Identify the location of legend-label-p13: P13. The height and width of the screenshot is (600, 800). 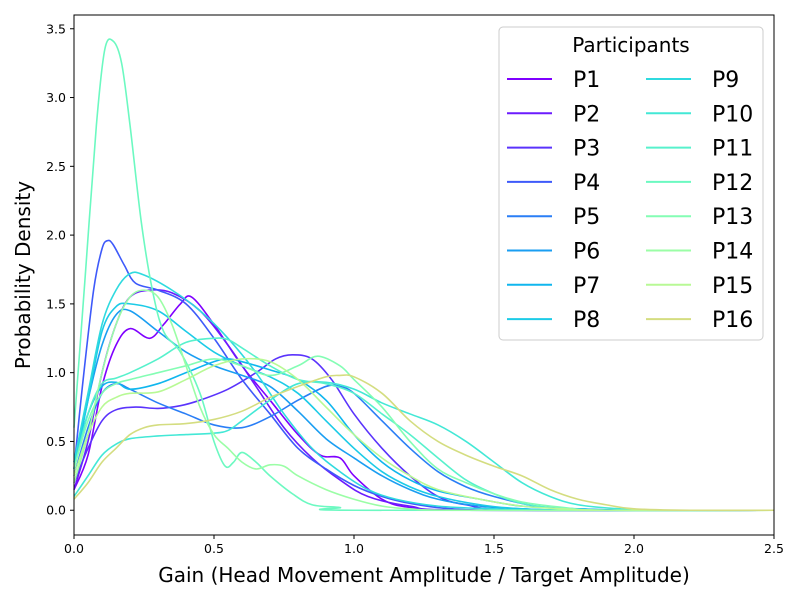
(732, 217).